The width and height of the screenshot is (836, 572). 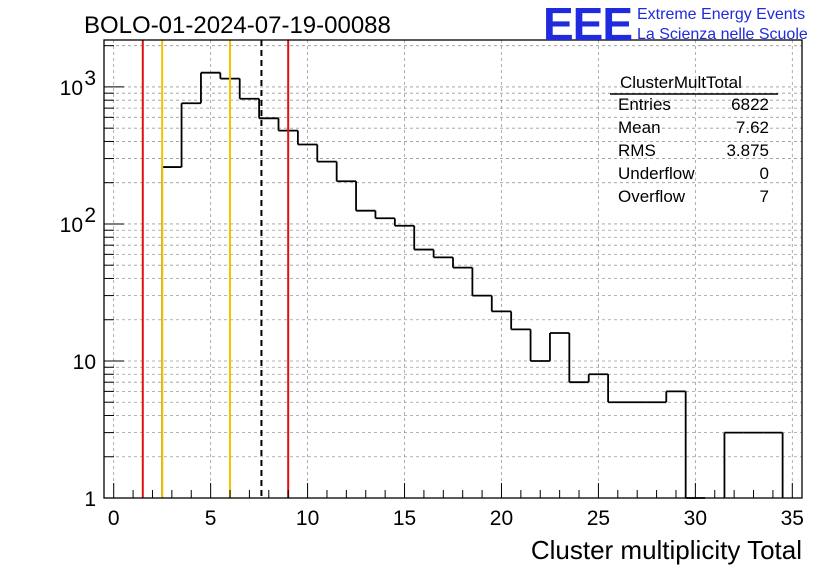 I want to click on x-tick-label: 25, so click(x=598, y=518).